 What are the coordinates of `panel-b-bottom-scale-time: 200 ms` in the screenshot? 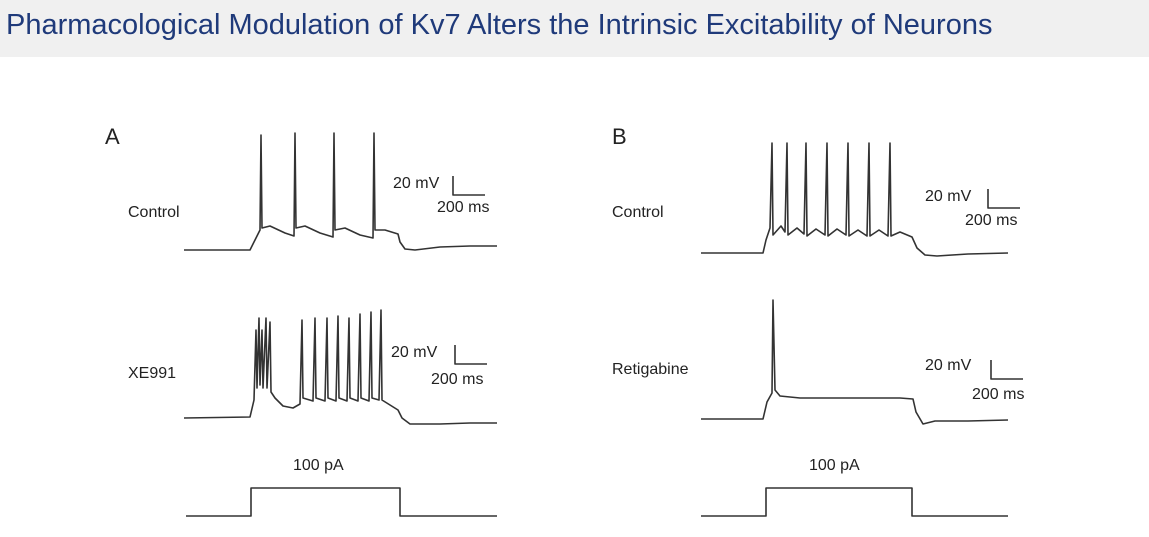 It's located at (998, 394).